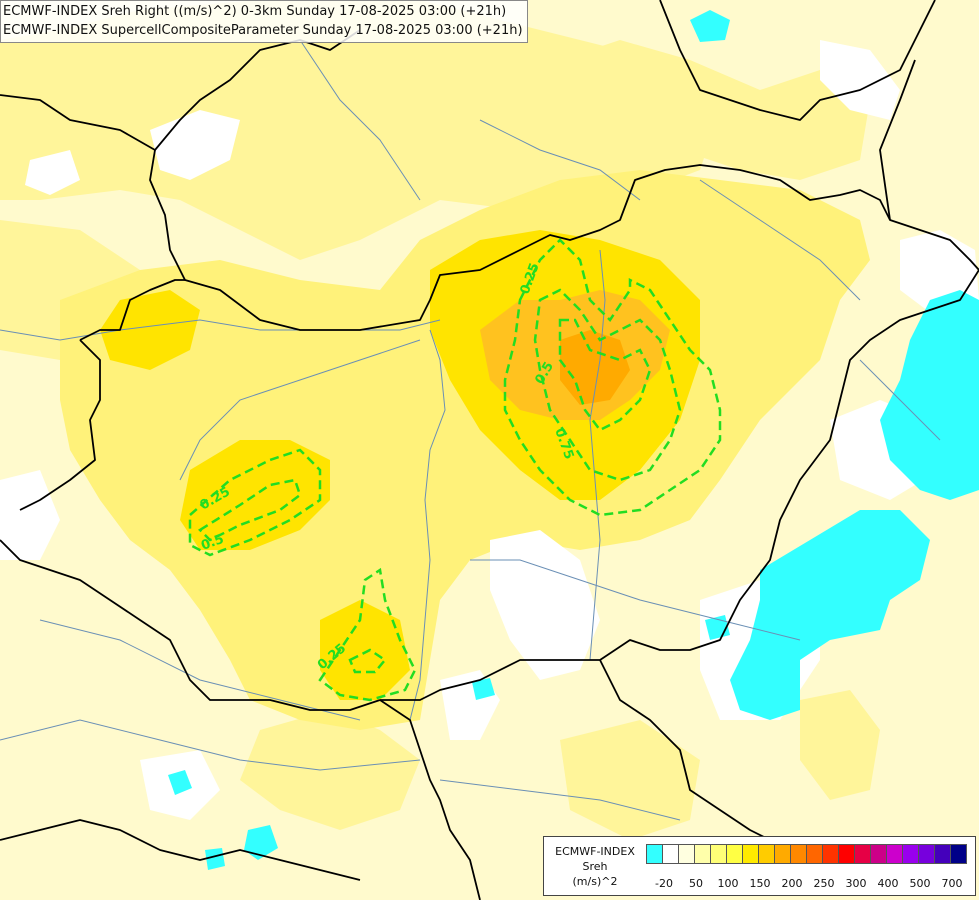 The width and height of the screenshot is (979, 900). Describe the element at coordinates (792, 883) in the screenshot. I see `legend-tick-label: 200` at that location.